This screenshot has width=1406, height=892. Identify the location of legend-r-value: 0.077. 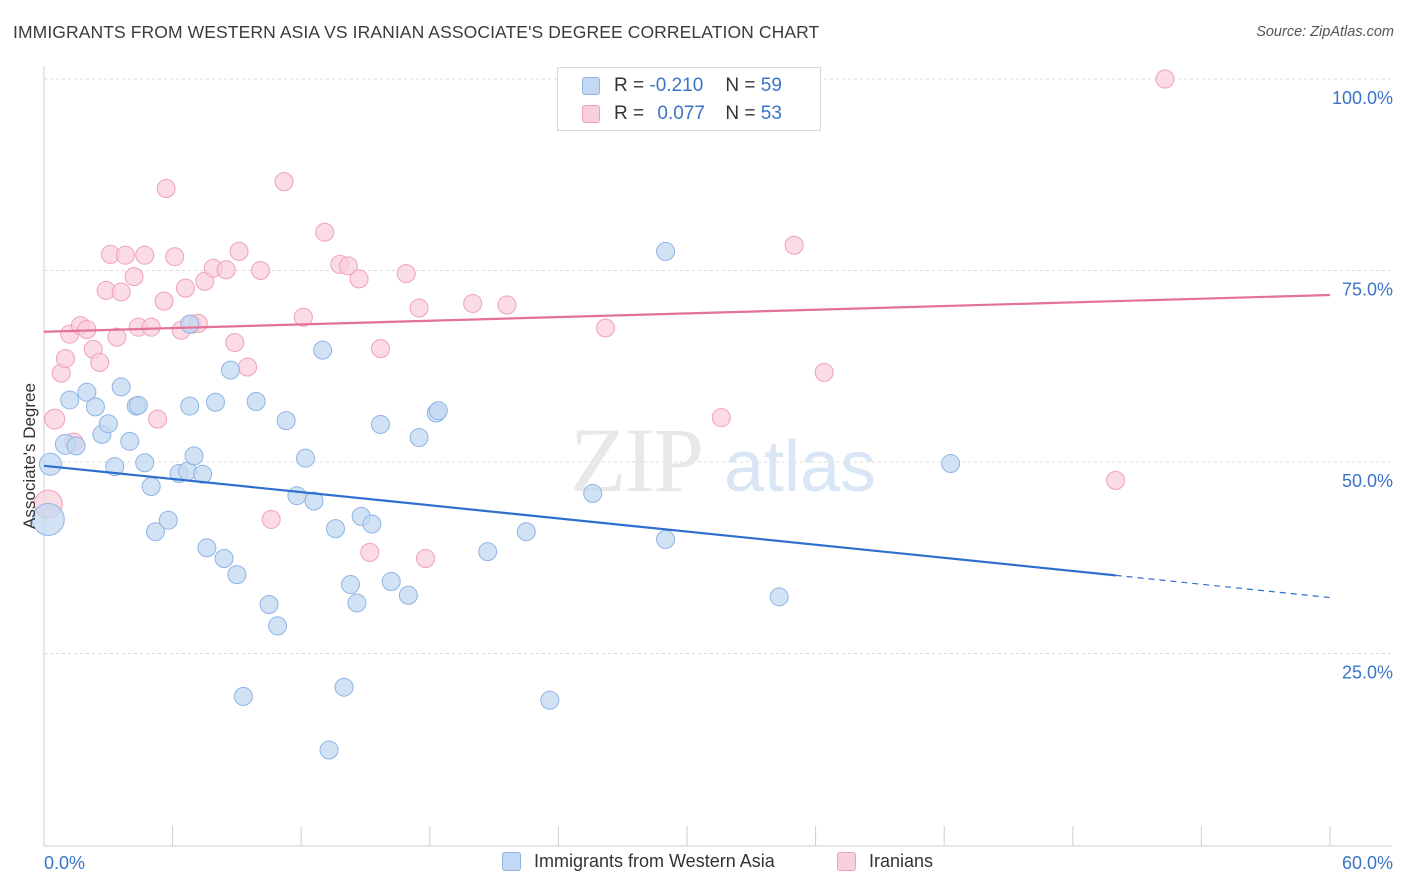
(681, 113).